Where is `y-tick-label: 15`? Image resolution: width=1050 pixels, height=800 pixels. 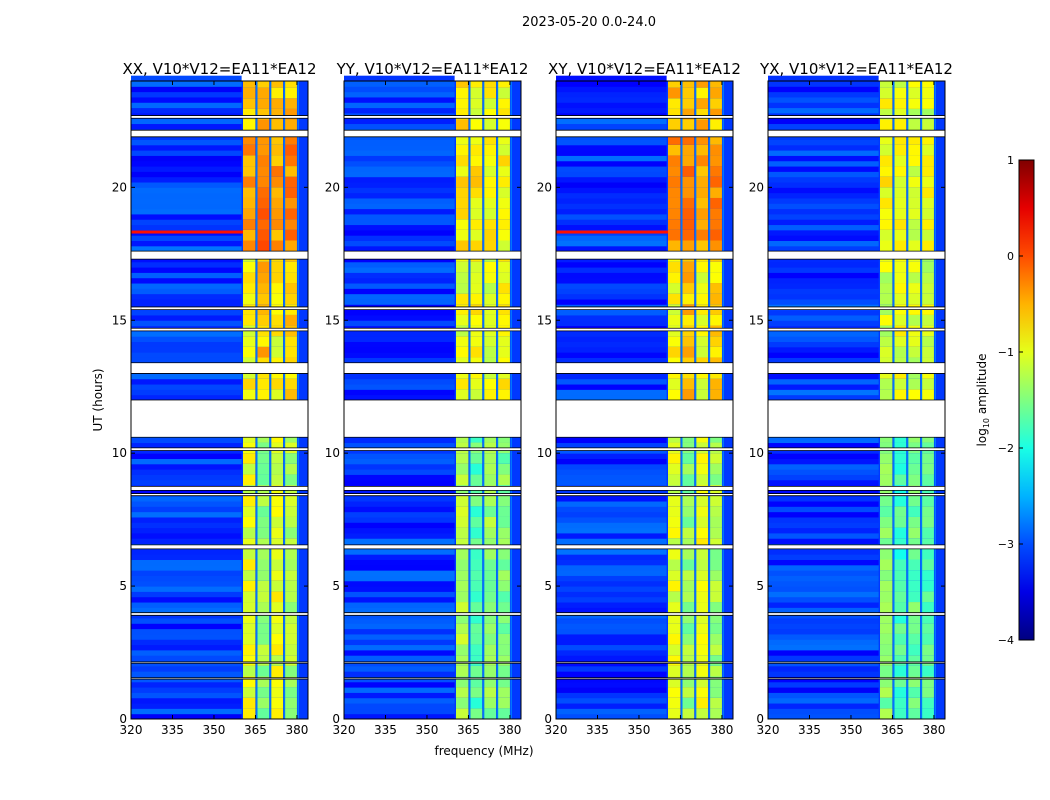 y-tick-label: 15 is located at coordinates (544, 320).